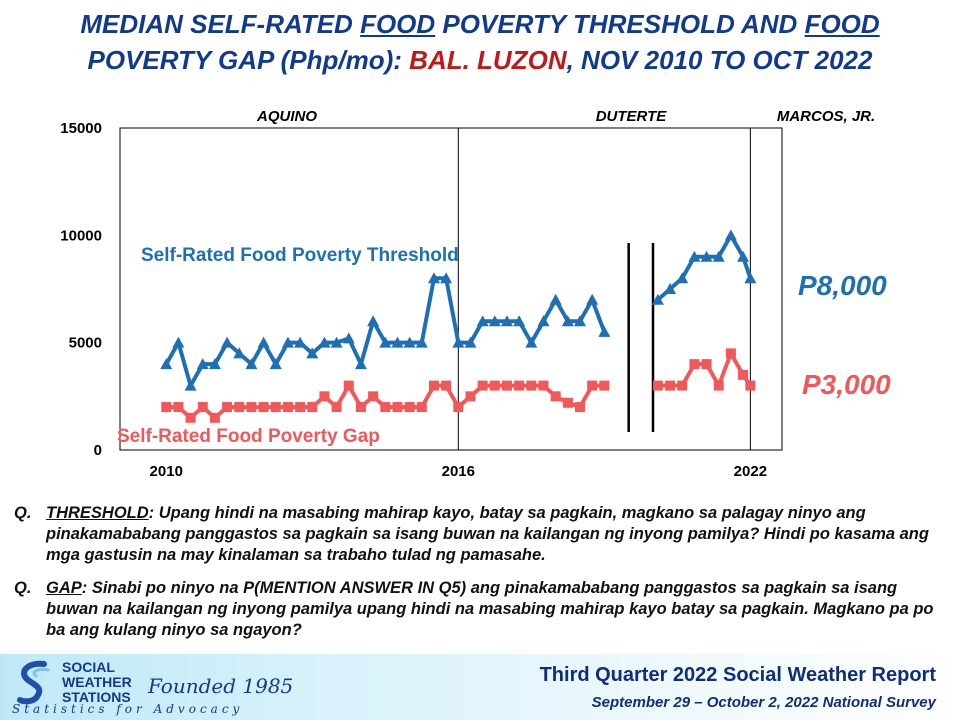 Image resolution: width=960 pixels, height=720 pixels. Describe the element at coordinates (286, 116) in the screenshot. I see `era-label: AQUINO` at that location.